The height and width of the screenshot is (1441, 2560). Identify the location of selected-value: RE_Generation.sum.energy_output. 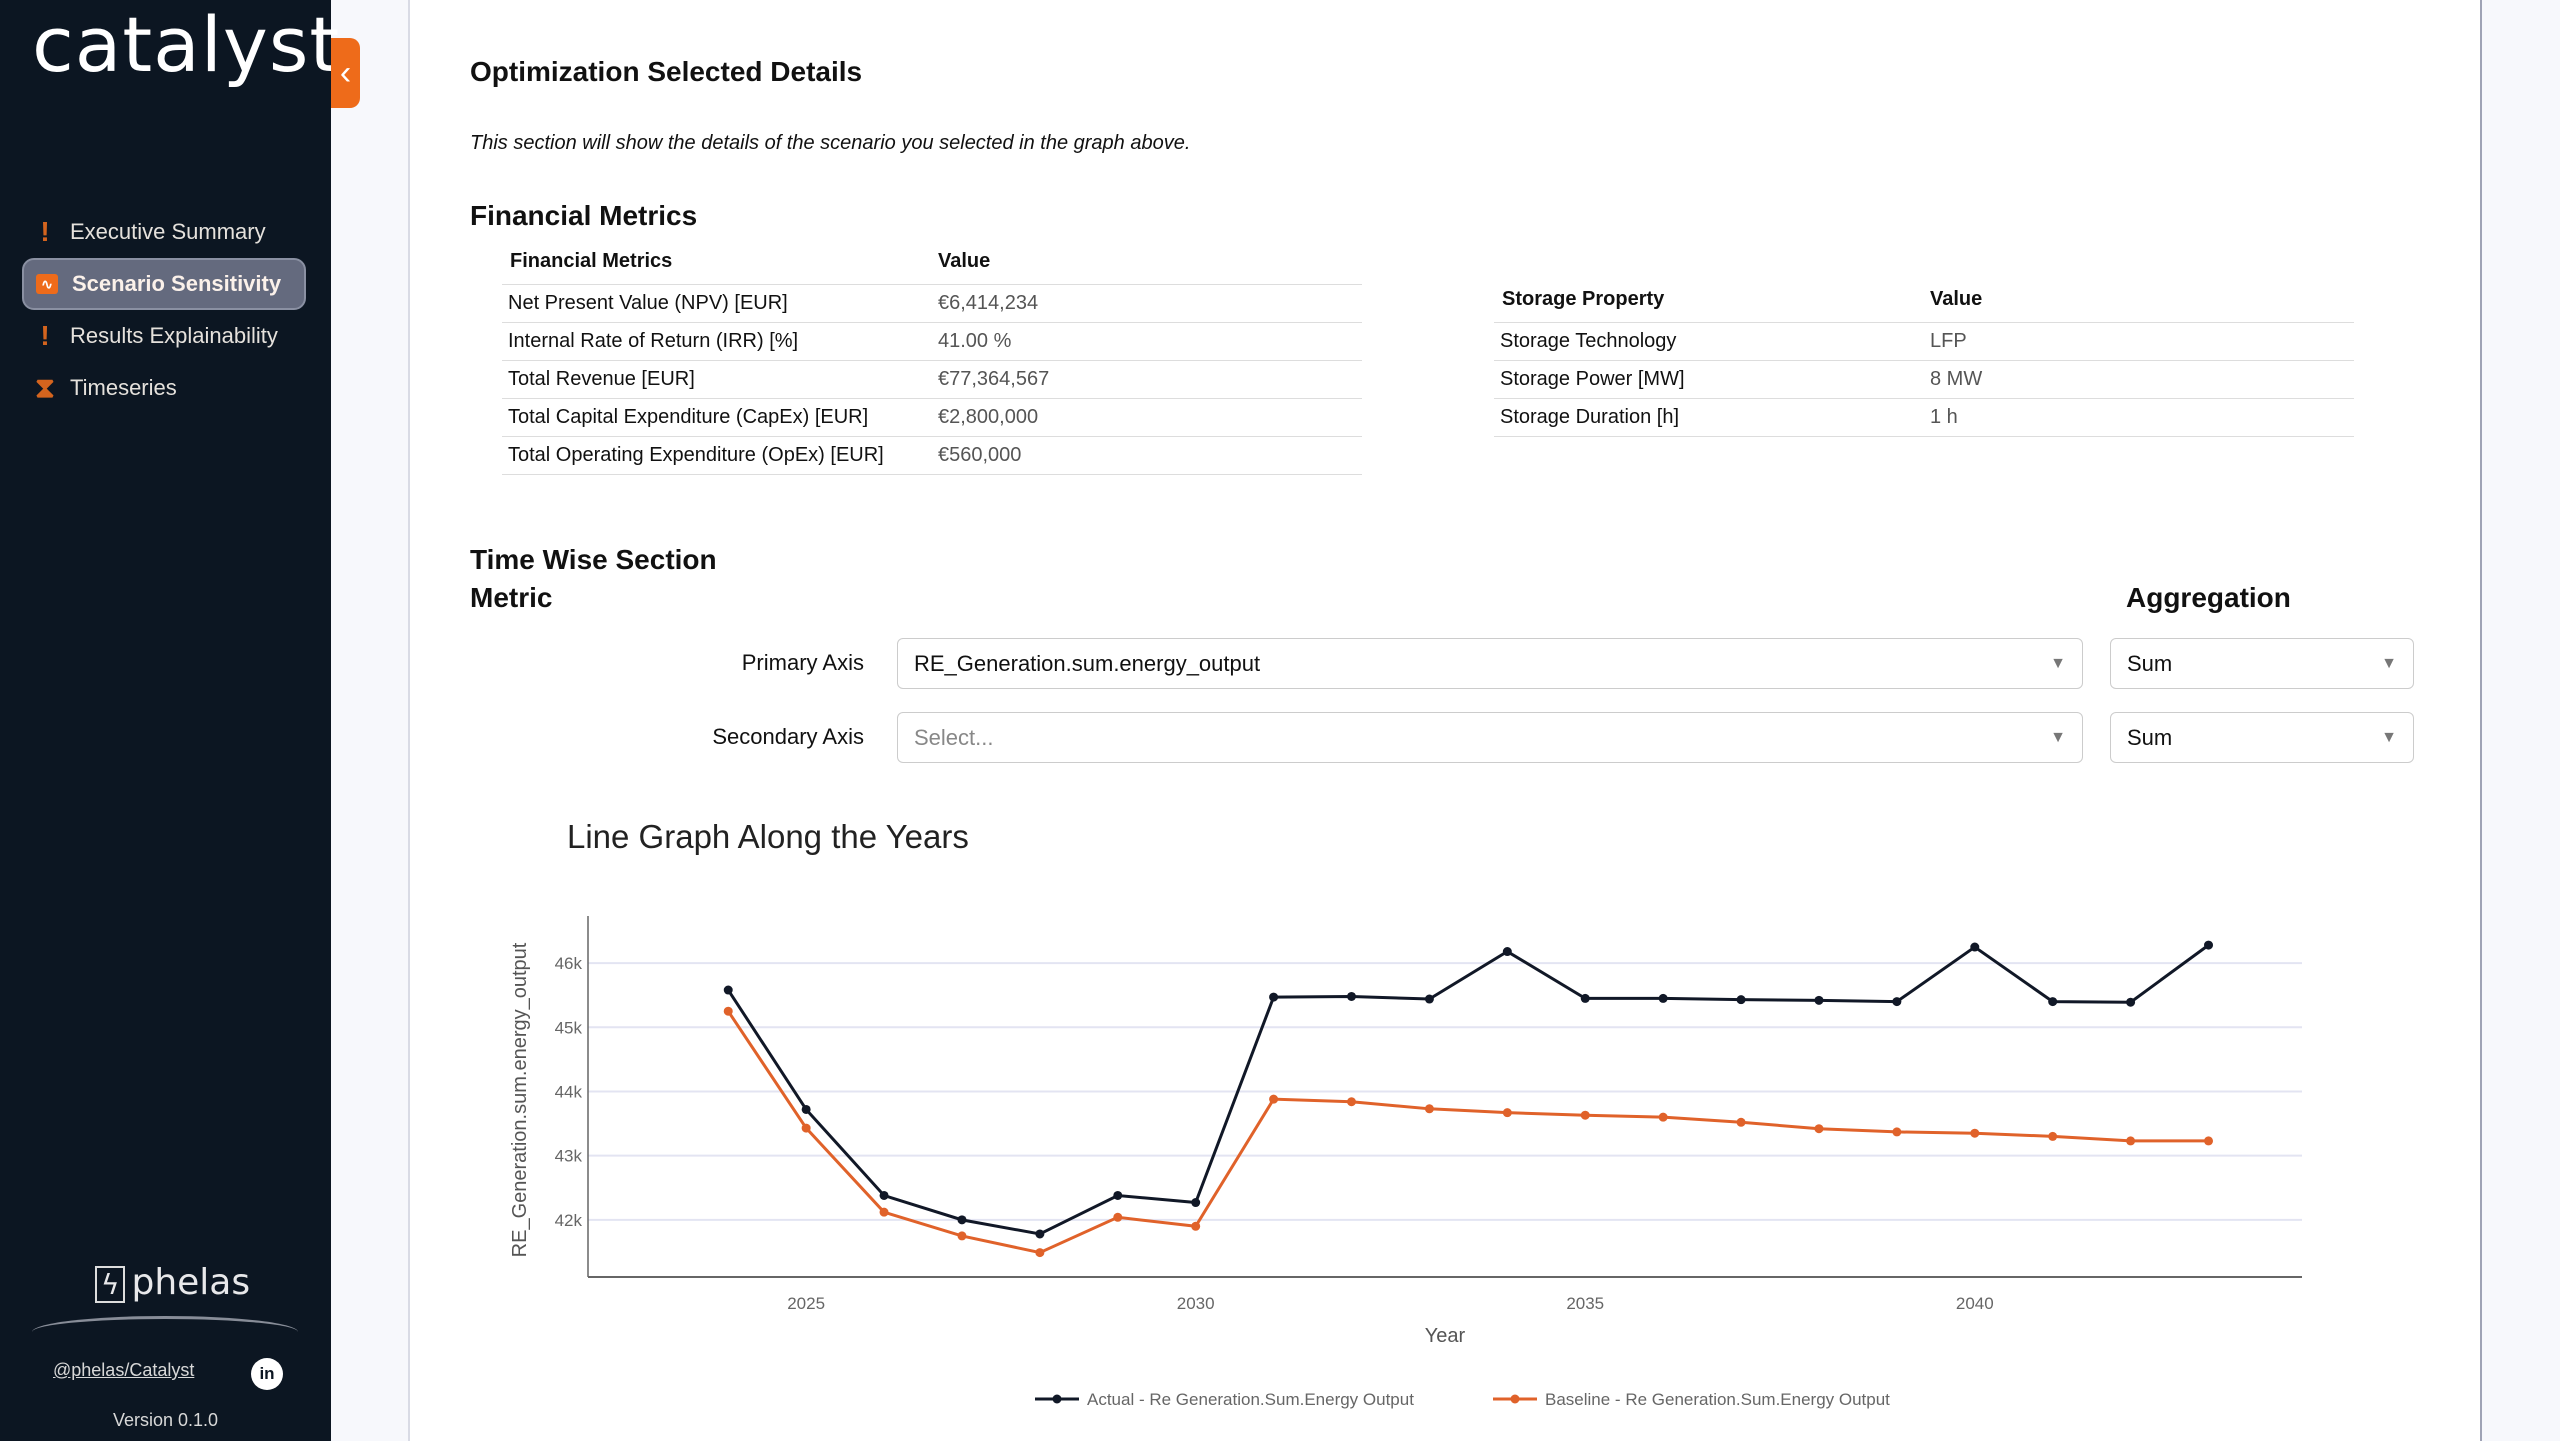
(1087, 663).